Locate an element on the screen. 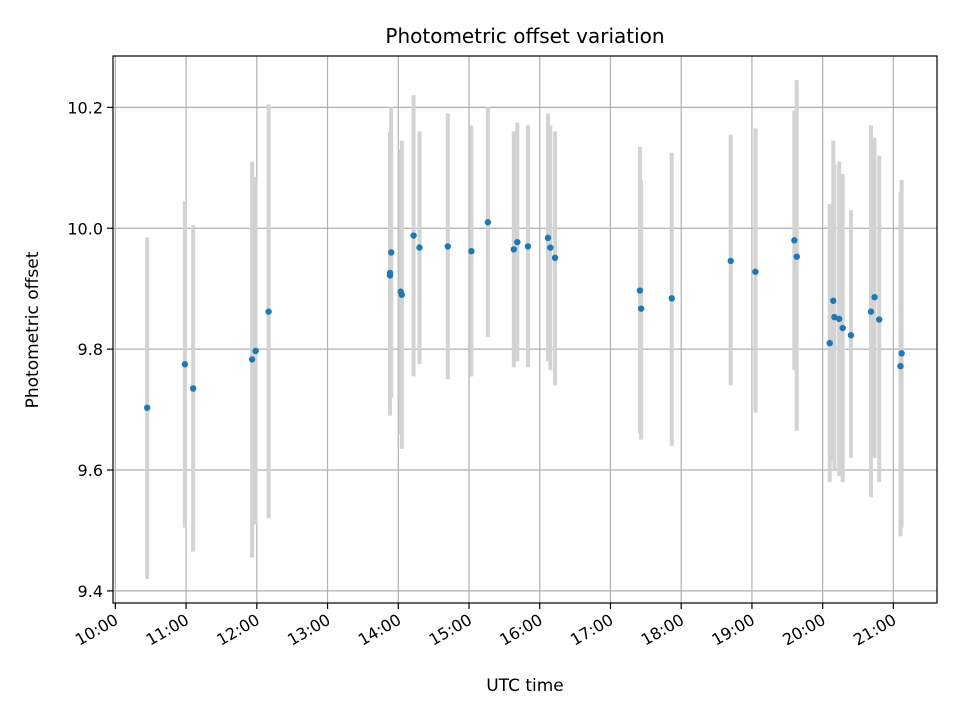  y-tick-label: 9.8 is located at coordinates (90, 349).